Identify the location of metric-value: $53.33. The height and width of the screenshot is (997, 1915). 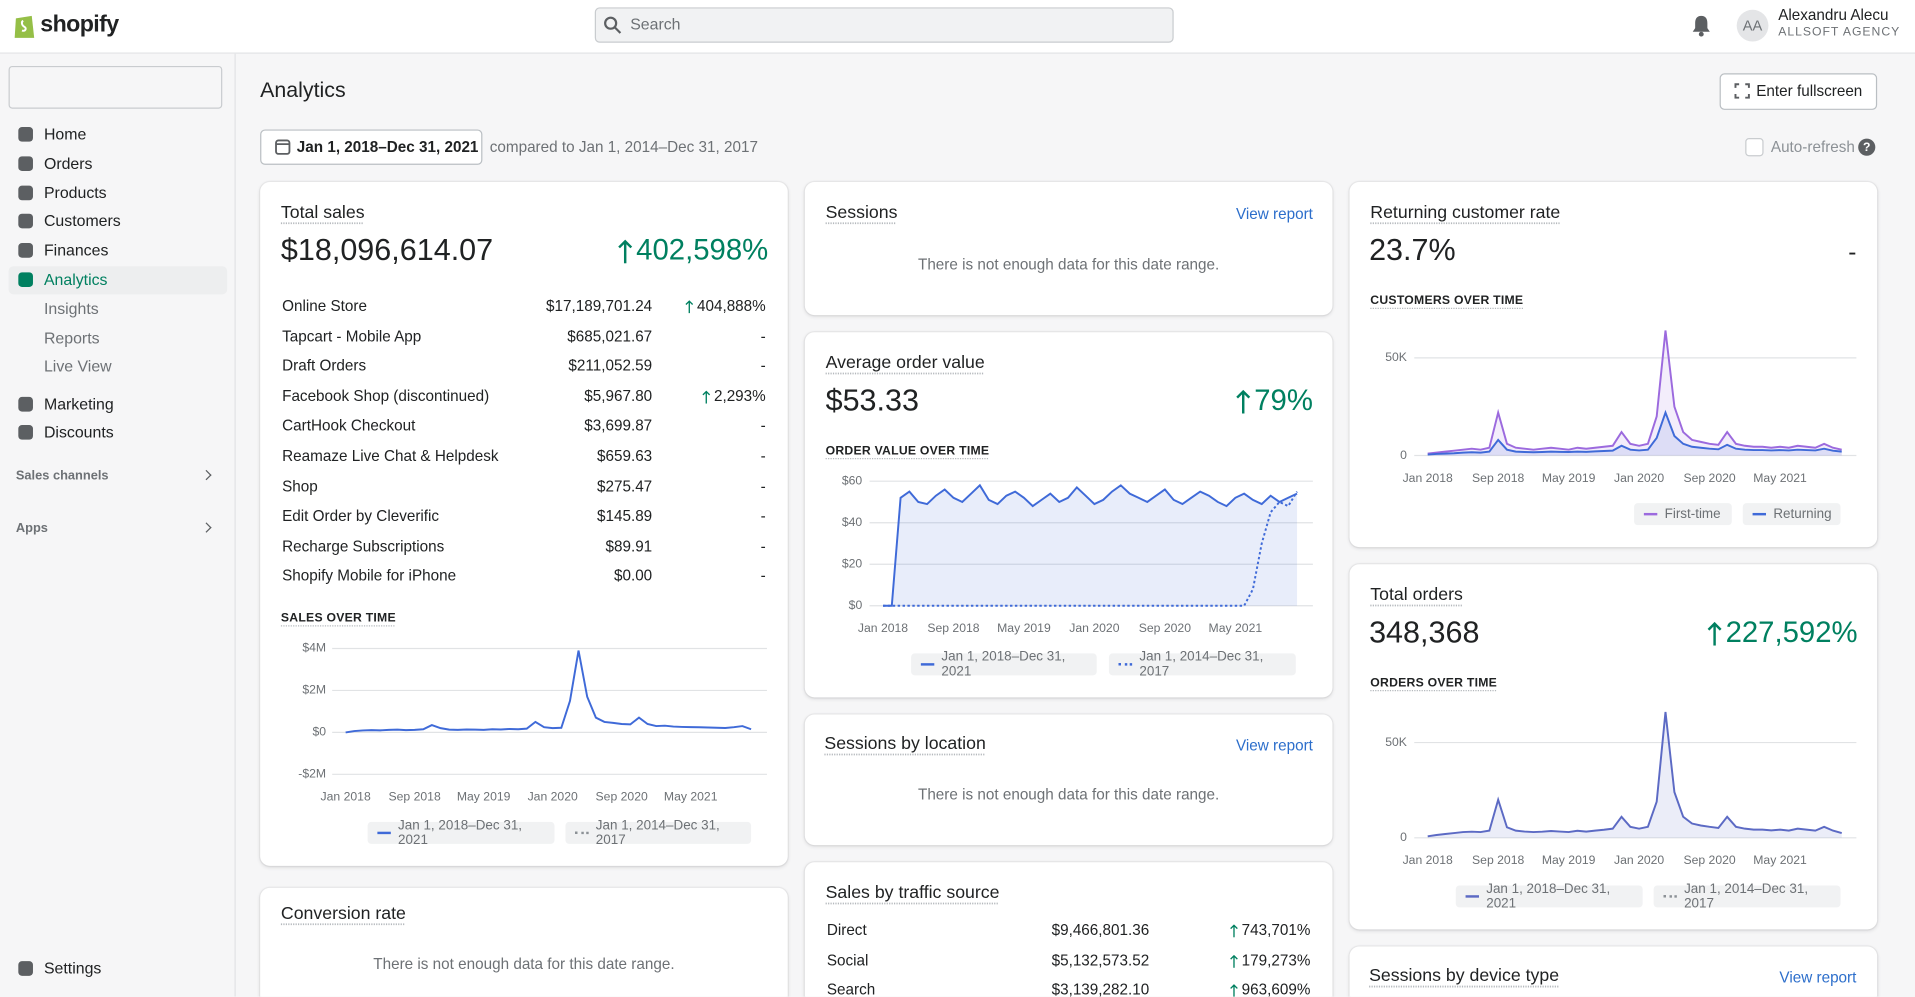
(872, 400).